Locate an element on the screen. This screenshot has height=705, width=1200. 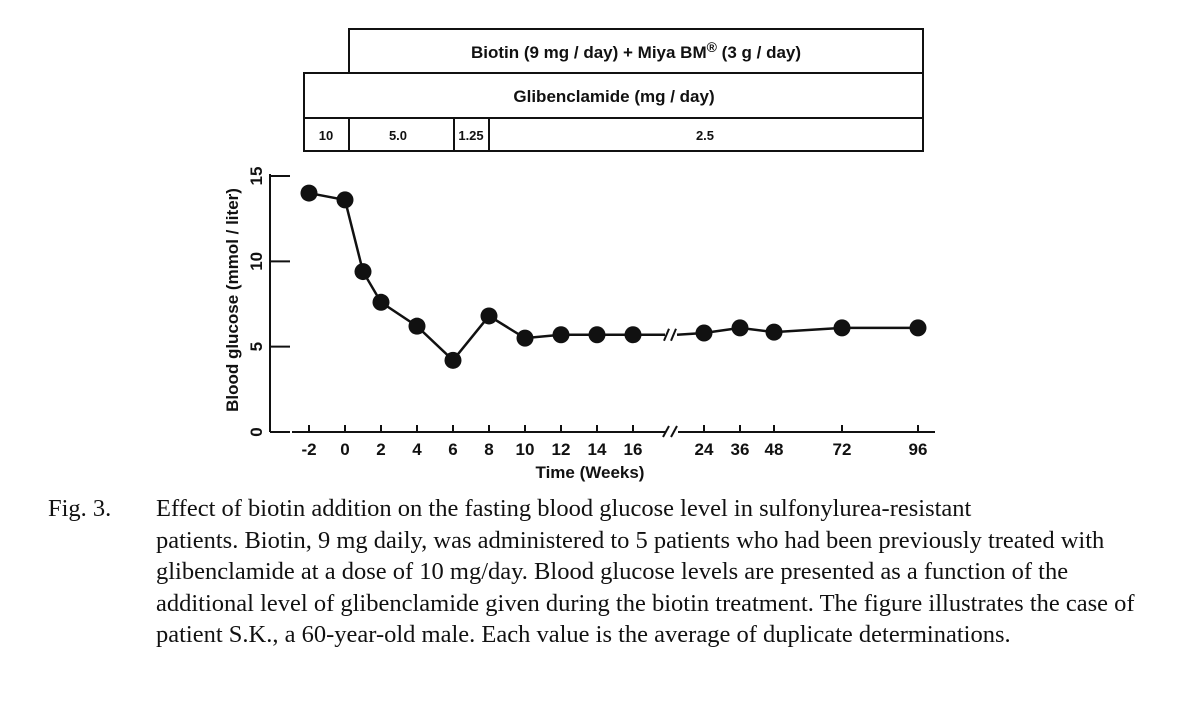
dose-label-1-25: 1.25 is located at coordinates (470, 135).